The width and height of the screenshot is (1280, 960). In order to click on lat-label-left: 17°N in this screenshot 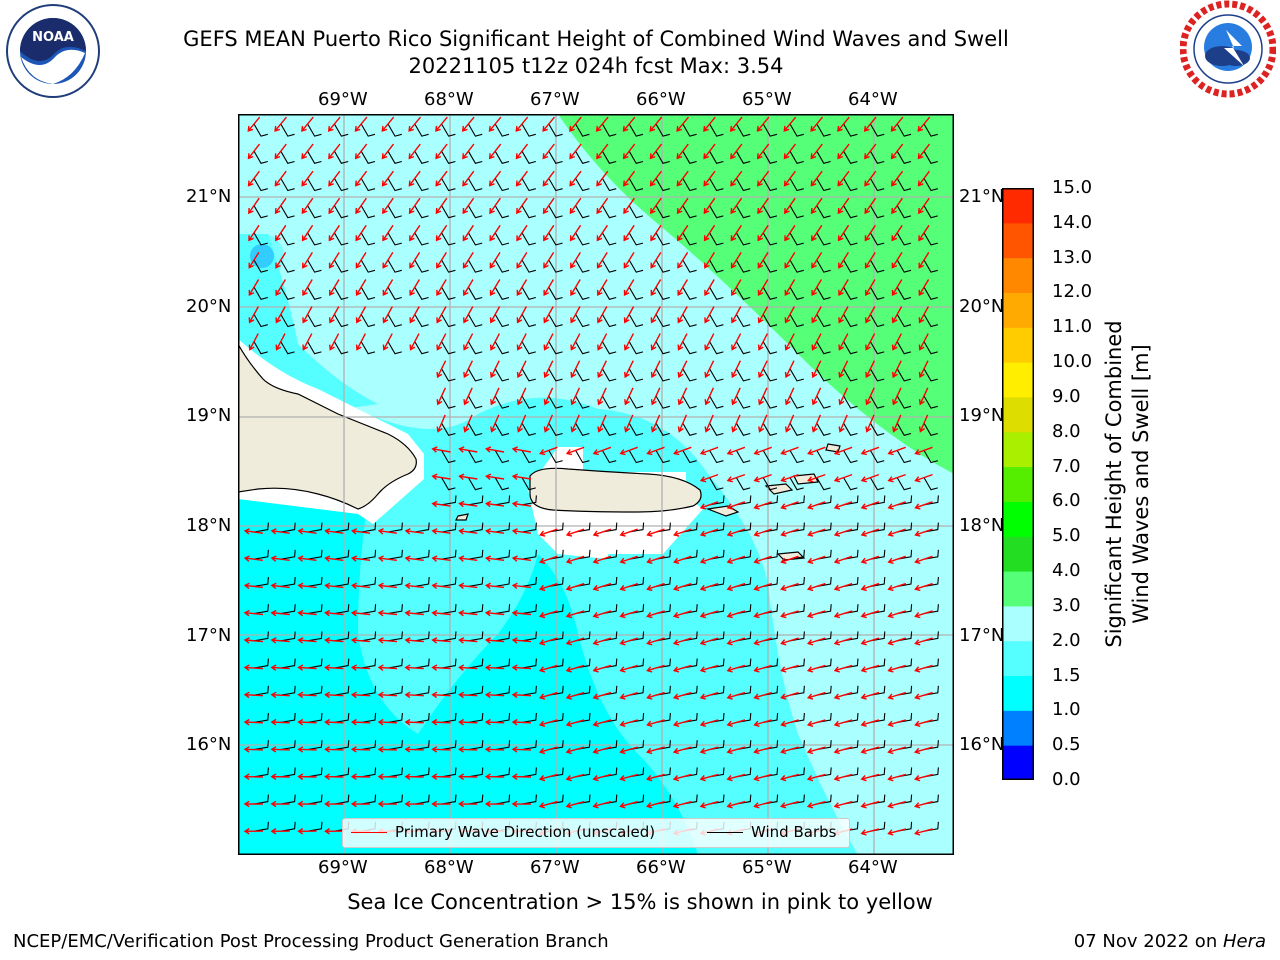, I will do `click(209, 635)`.